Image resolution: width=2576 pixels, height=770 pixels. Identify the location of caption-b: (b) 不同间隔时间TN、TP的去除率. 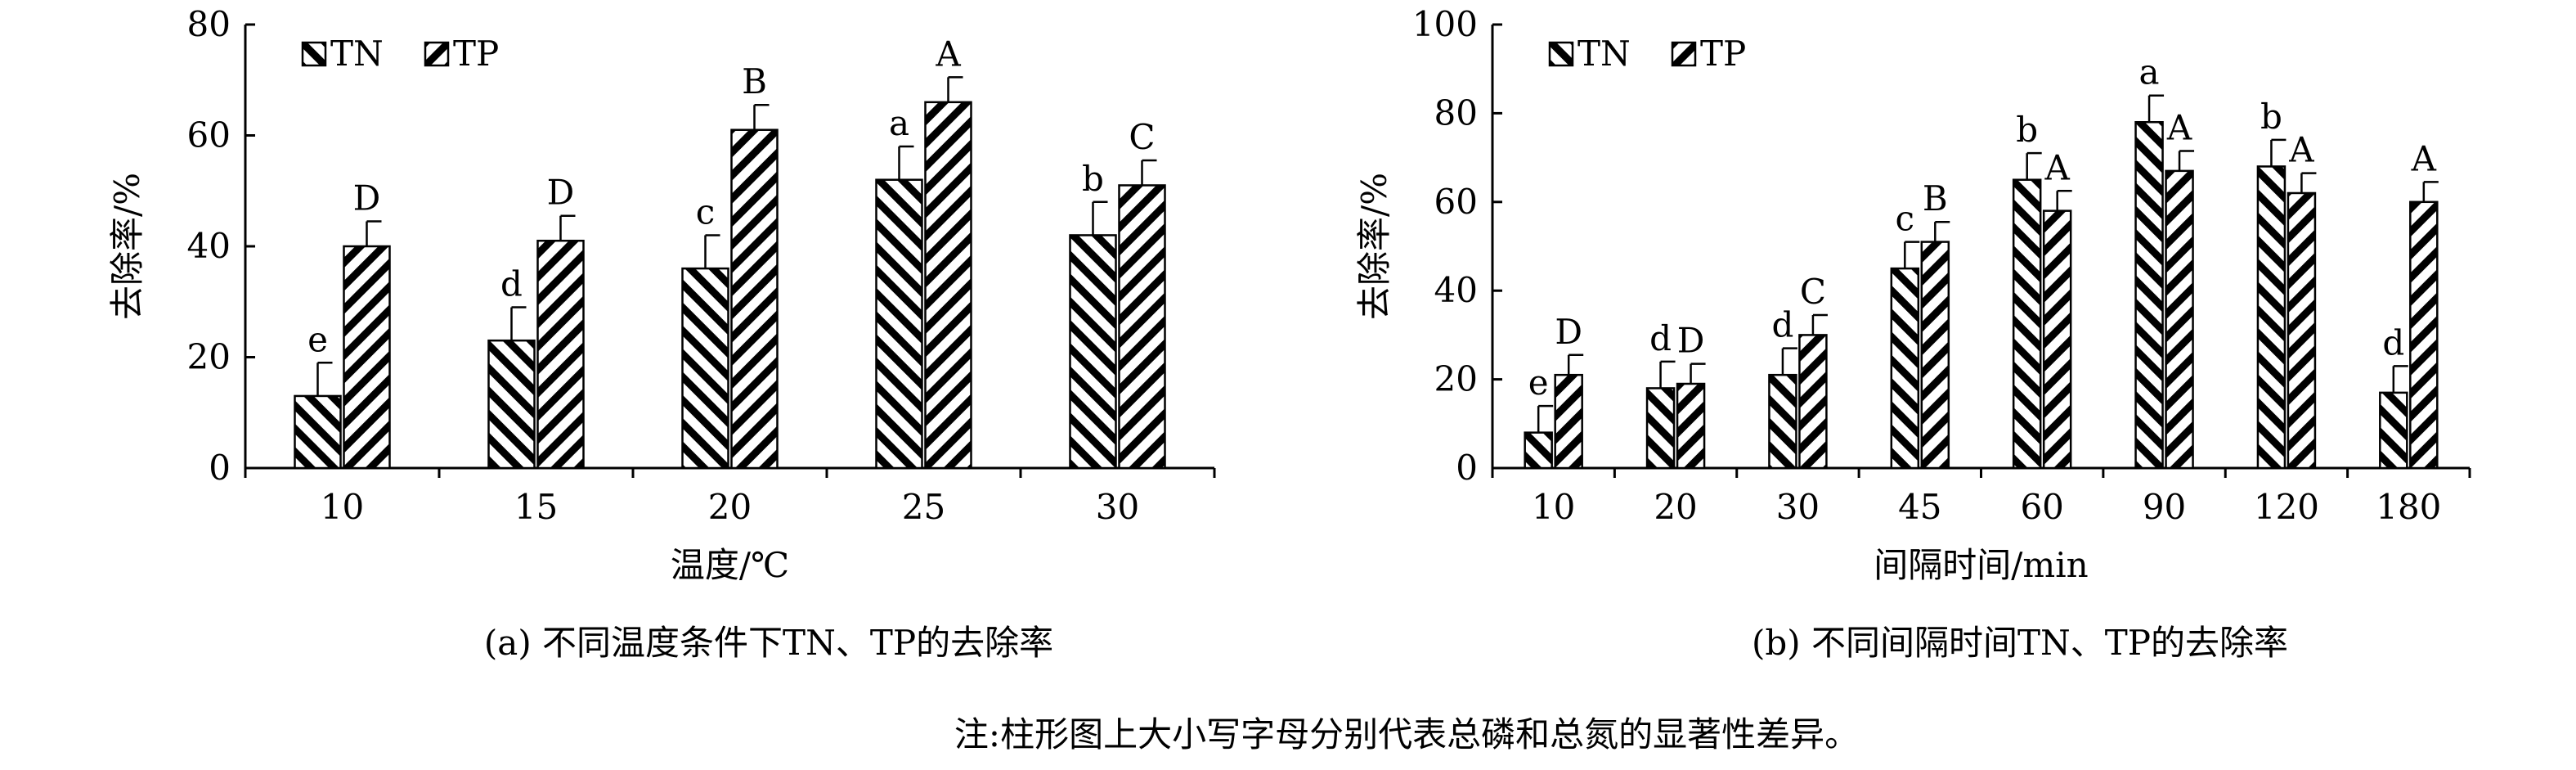
(2020, 643).